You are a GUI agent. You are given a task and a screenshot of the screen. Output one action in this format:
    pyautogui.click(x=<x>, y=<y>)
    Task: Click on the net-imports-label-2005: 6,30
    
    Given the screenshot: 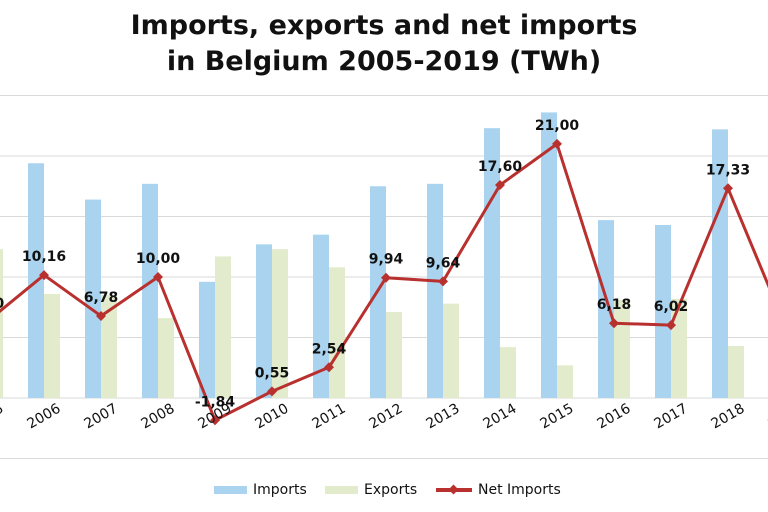 What is the action you would take?
    pyautogui.click(x=2, y=304)
    